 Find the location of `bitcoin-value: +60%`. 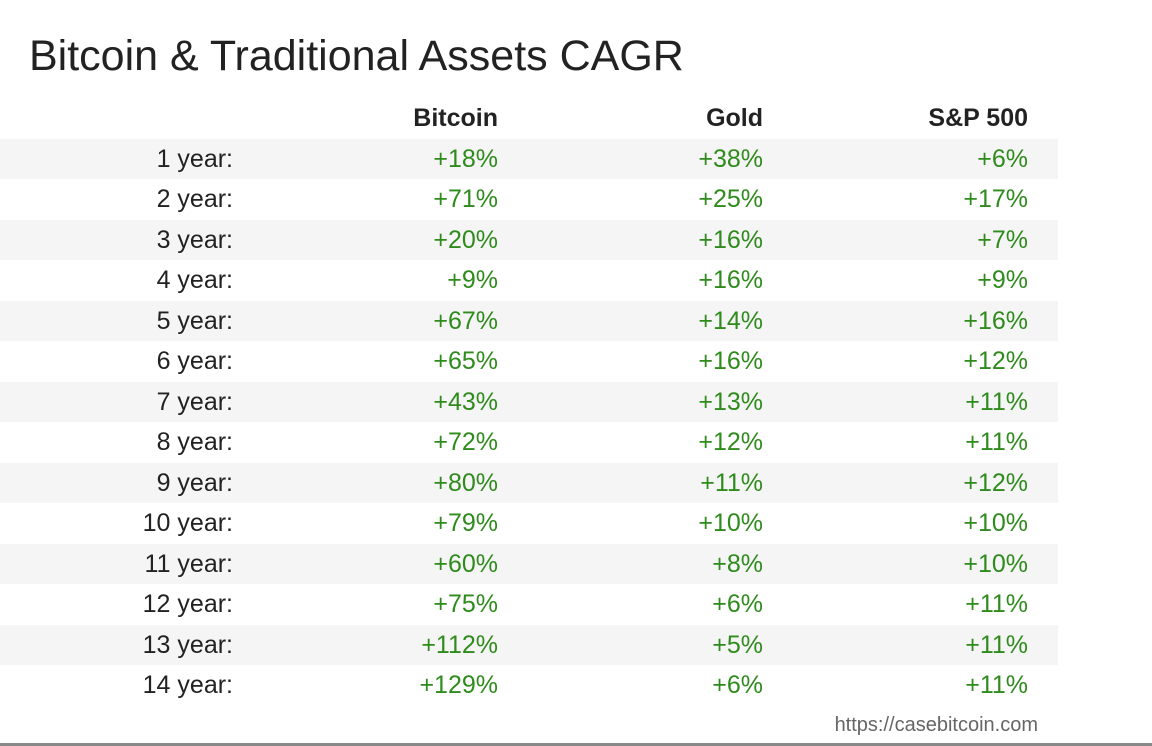

bitcoin-value: +60% is located at coordinates (465, 563).